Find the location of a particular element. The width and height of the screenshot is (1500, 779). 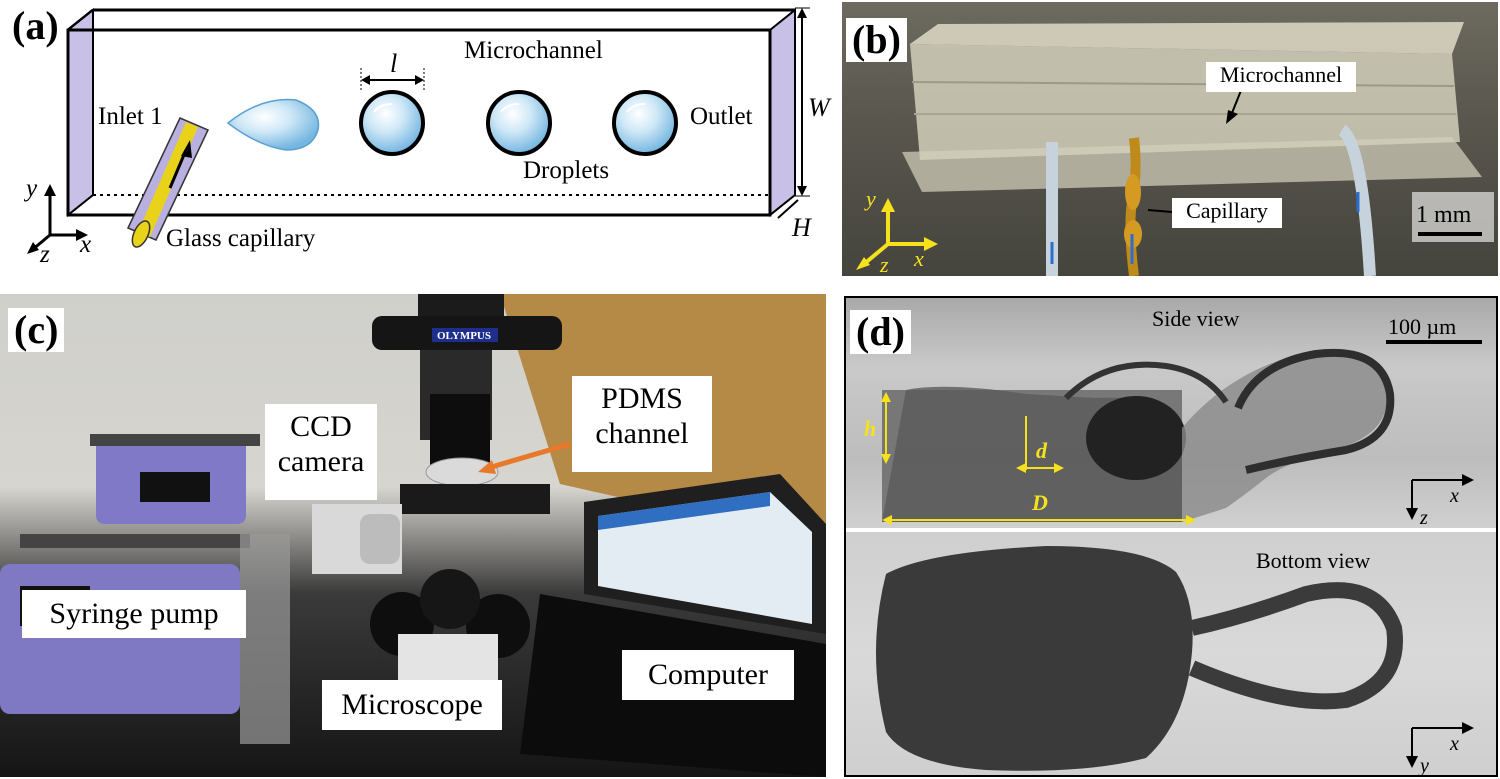

axes-icon-a is located at coordinates (57, 219).